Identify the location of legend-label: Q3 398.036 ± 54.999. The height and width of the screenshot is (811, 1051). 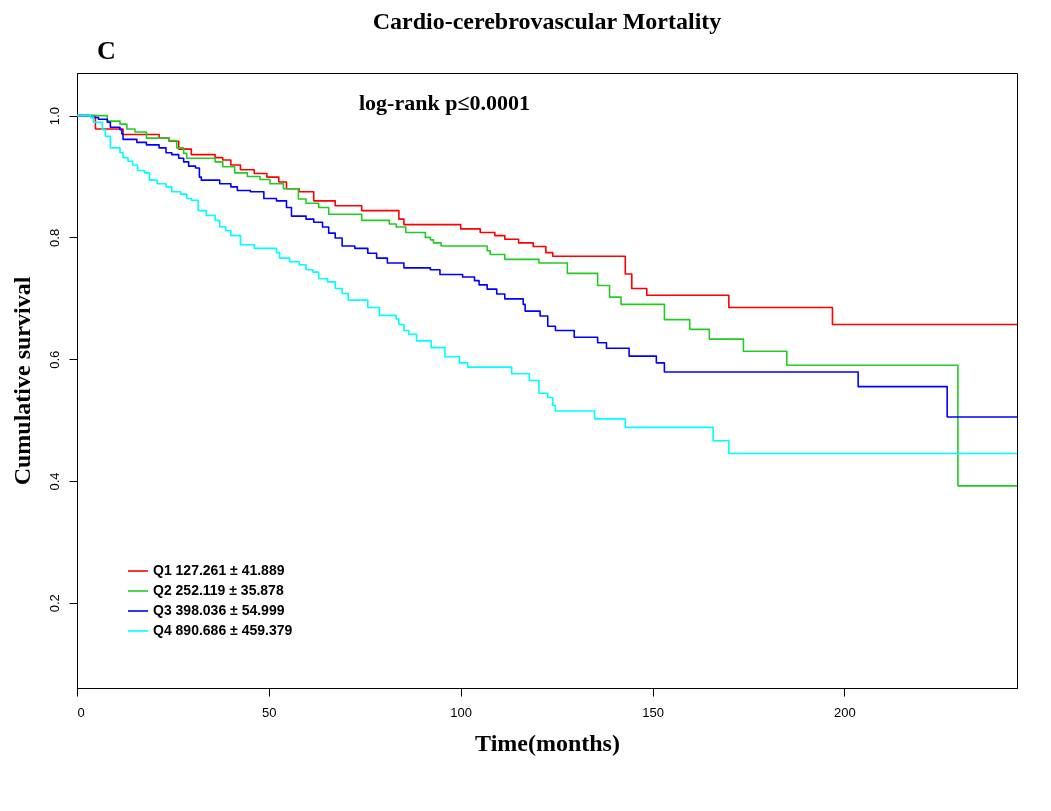
(219, 610).